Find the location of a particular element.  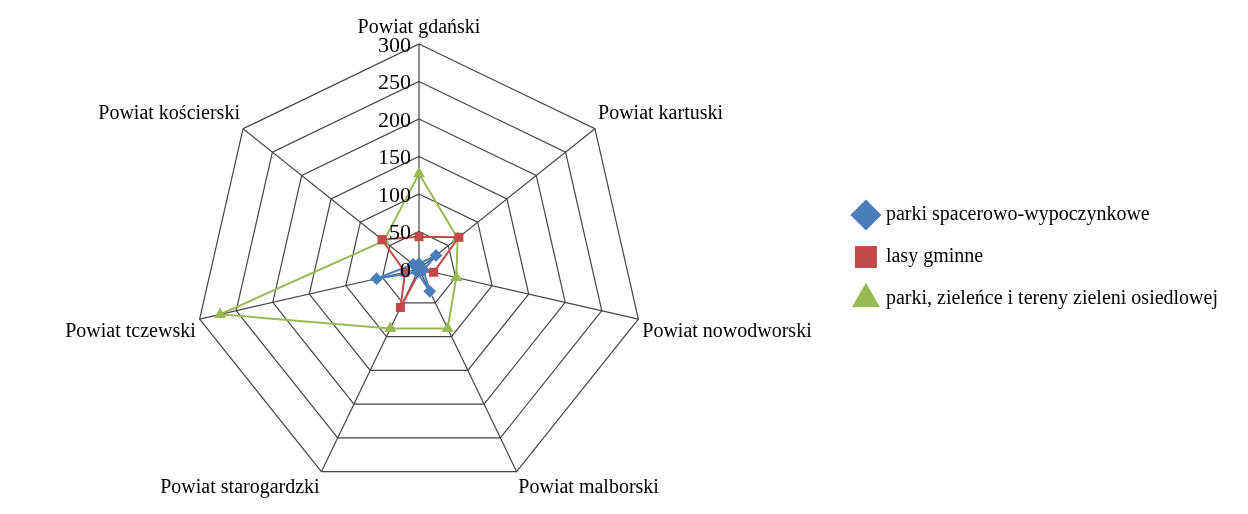

spoke-label: Powiat kartuski is located at coordinates (661, 112).